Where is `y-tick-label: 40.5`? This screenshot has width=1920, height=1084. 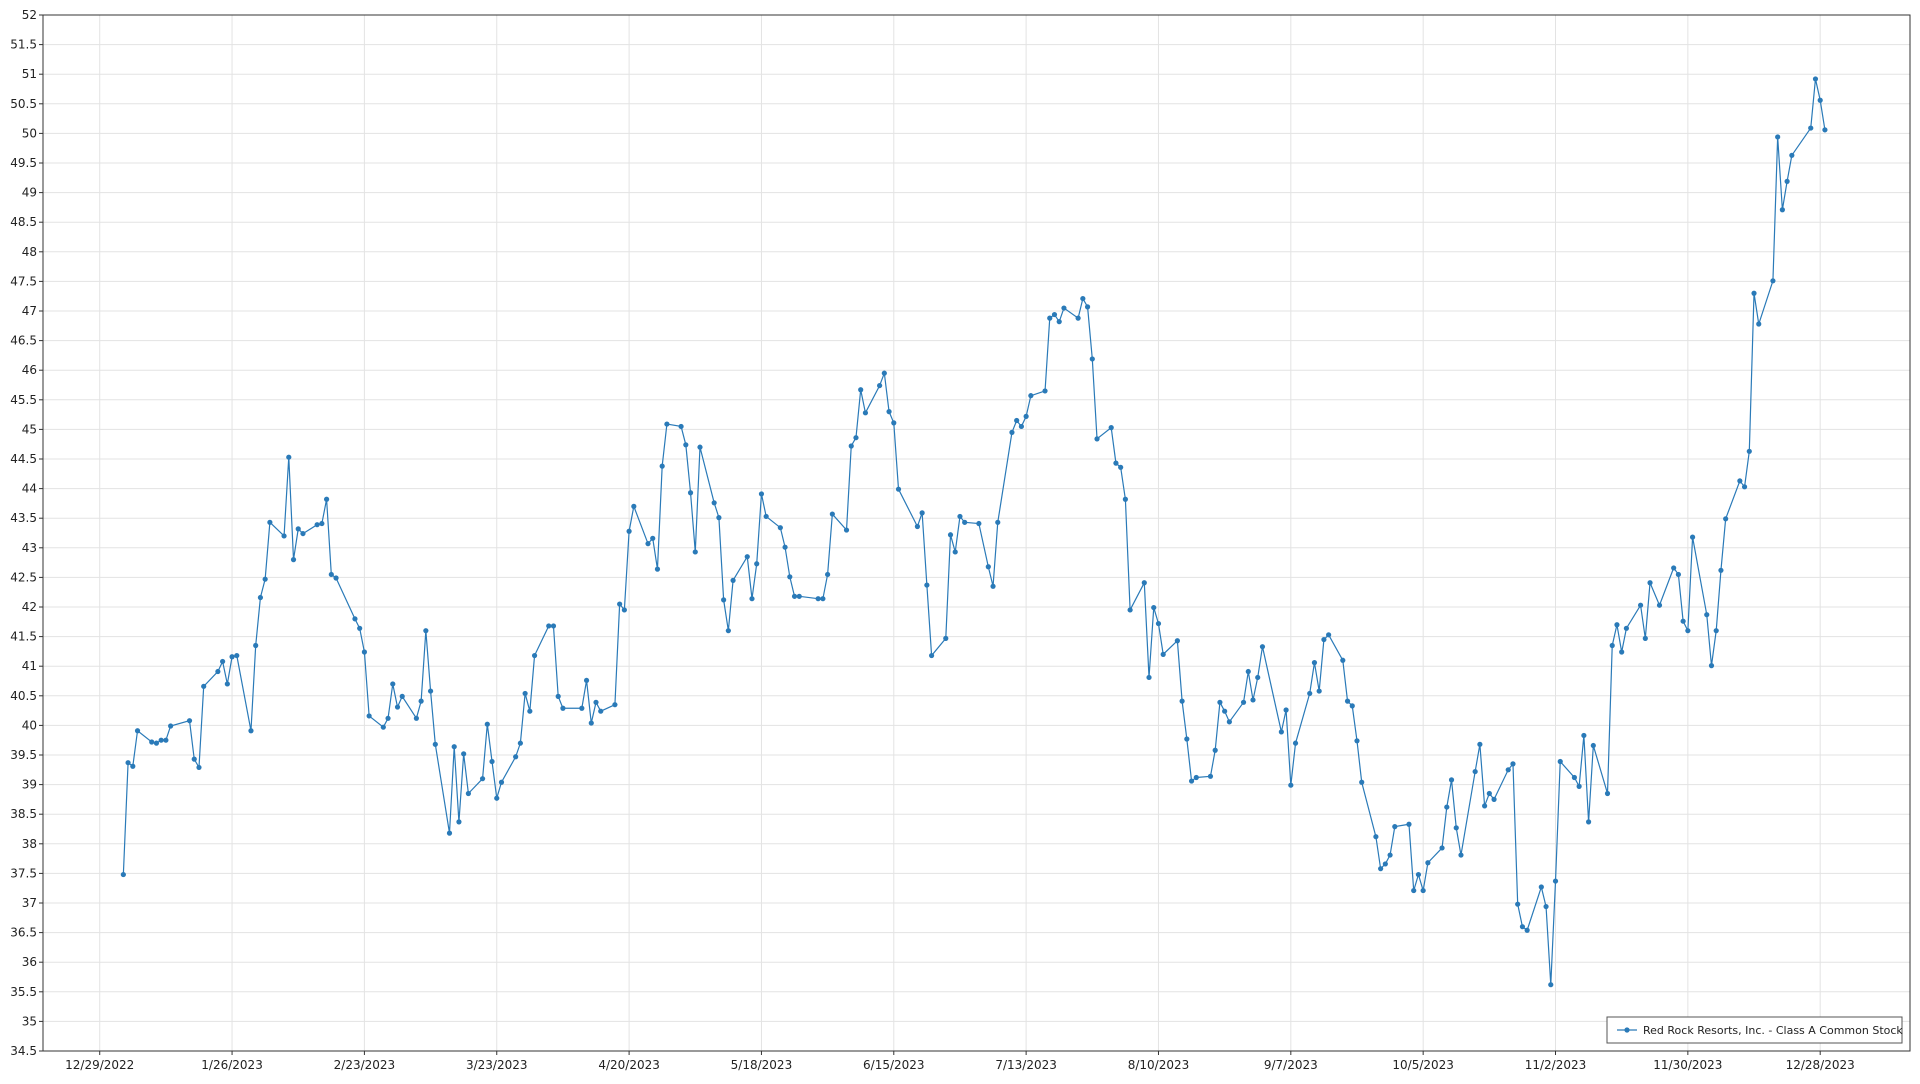
y-tick-label: 40.5 is located at coordinates (23, 696).